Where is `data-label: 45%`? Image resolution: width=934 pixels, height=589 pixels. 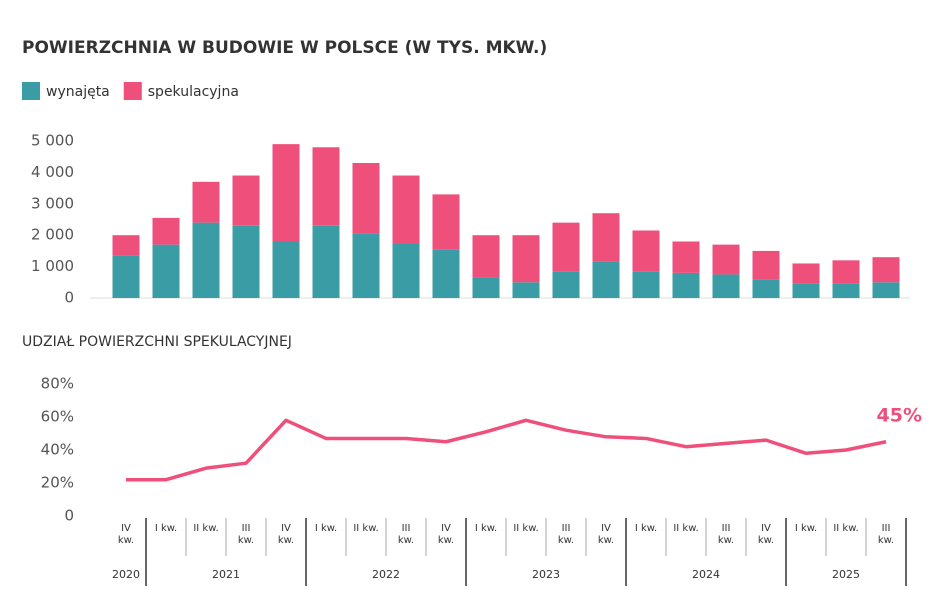 data-label: 45% is located at coordinates (899, 415).